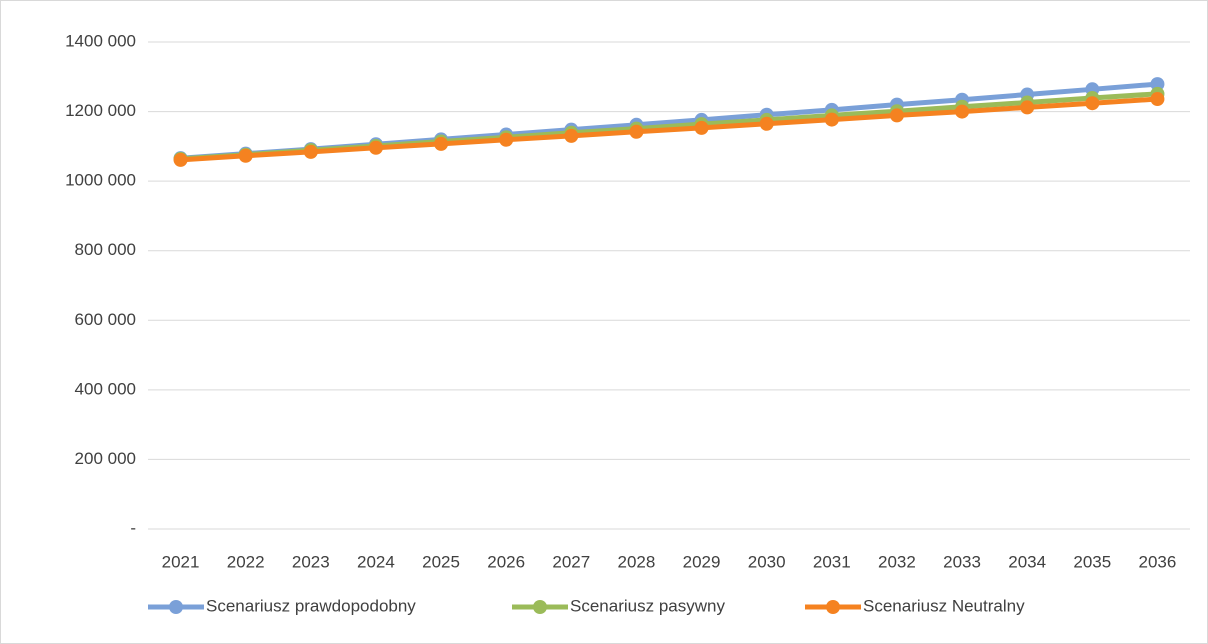 The image size is (1208, 644). I want to click on y-tick-label: 1400 000, so click(100, 40).